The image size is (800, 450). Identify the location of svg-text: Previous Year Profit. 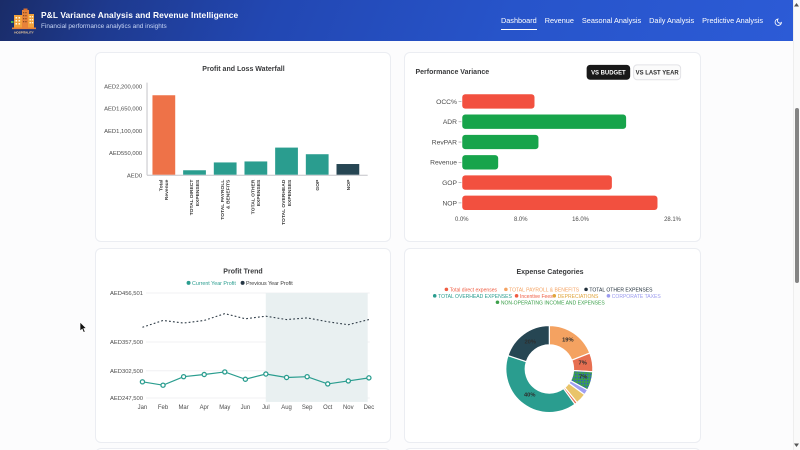
(269, 284).